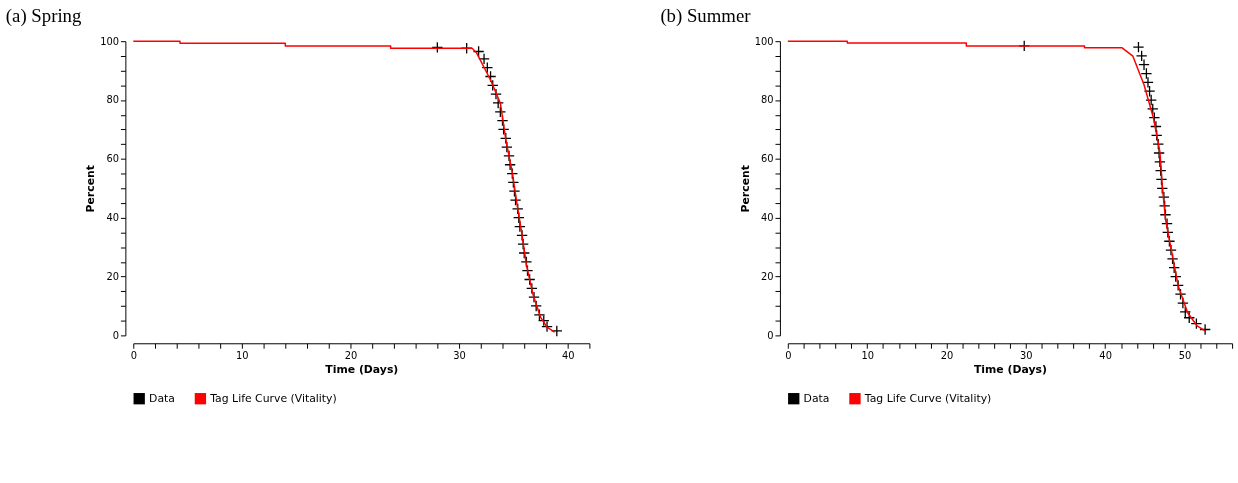 Image resolution: width=1238 pixels, height=483 pixels. I want to click on x-tick-label: 50, so click(1185, 355).